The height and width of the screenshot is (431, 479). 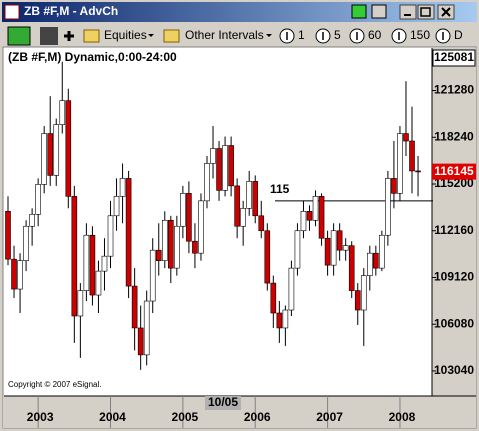 I want to click on x-tick-label: 2006, so click(x=257, y=417).